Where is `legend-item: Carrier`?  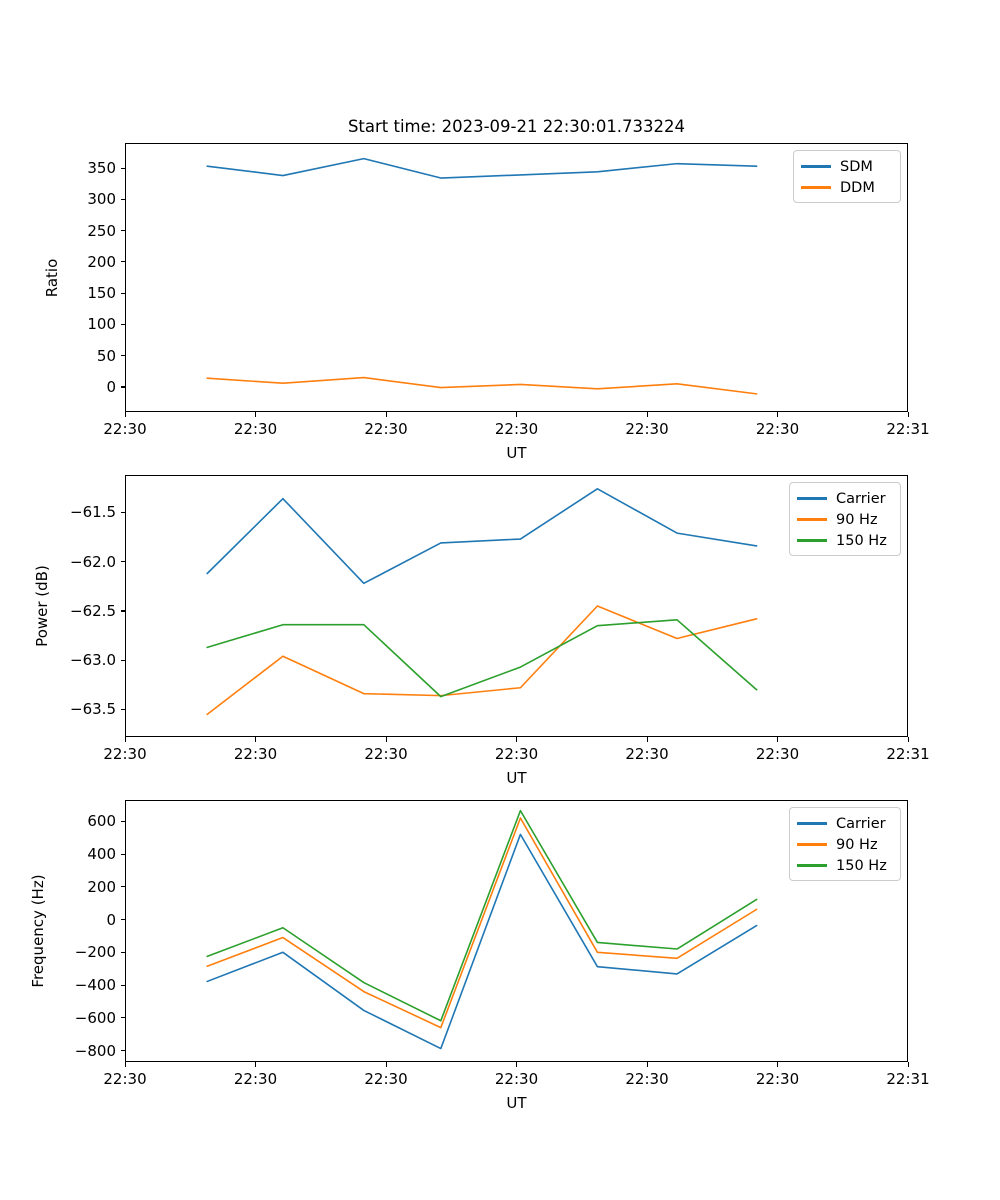 legend-item: Carrier is located at coordinates (845, 498).